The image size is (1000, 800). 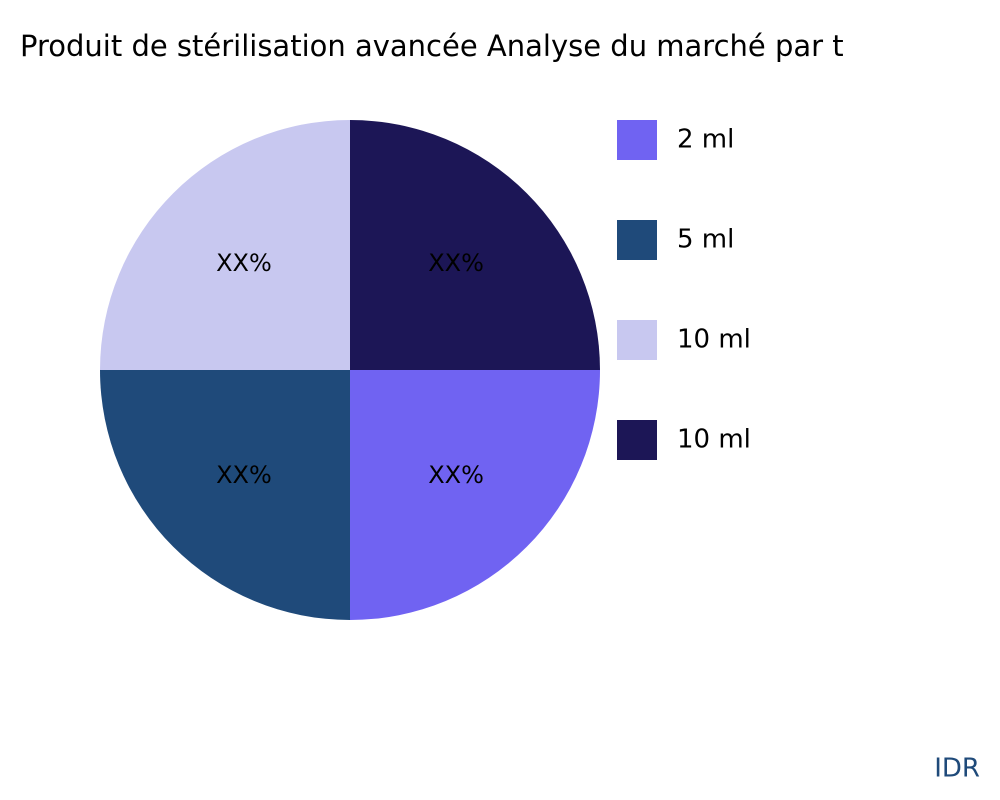 I want to click on legend-label: 2 ml, so click(x=705, y=140).